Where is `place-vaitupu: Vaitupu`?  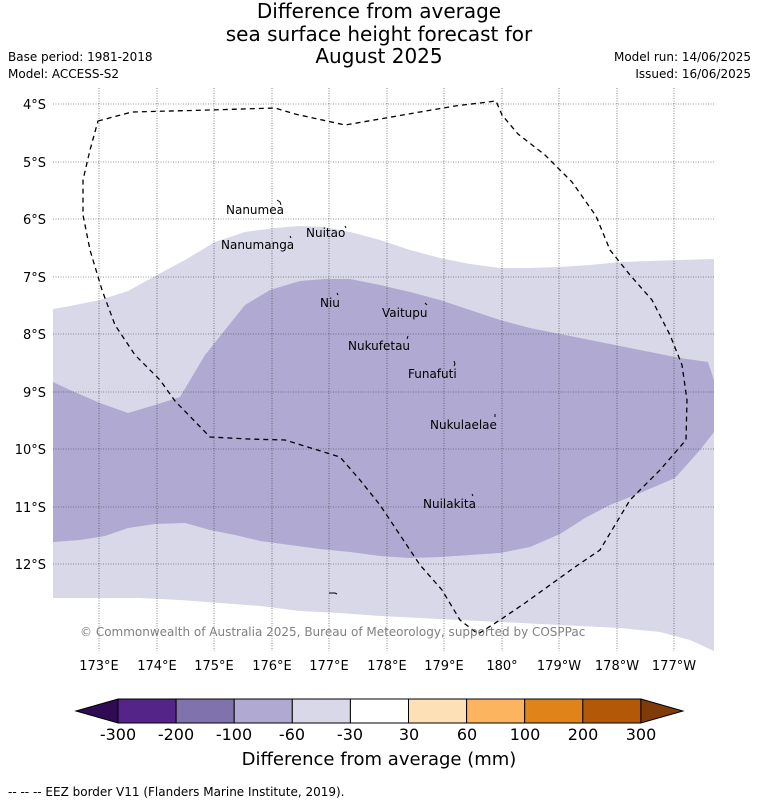 place-vaitupu: Vaitupu is located at coordinates (405, 313).